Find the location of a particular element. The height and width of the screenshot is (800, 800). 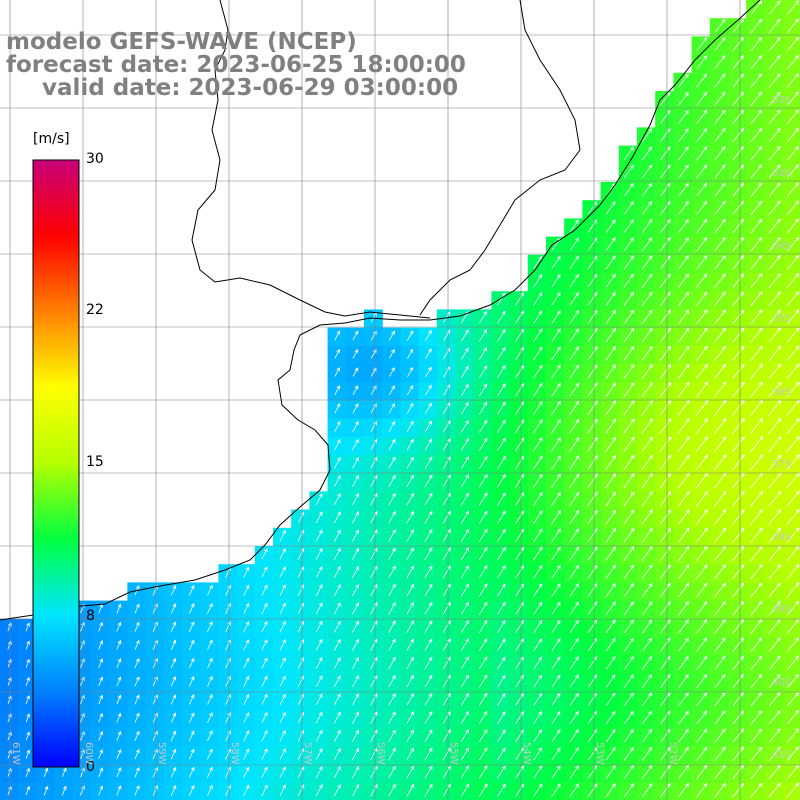

lon-label: 53W is located at coordinates (599, 753).